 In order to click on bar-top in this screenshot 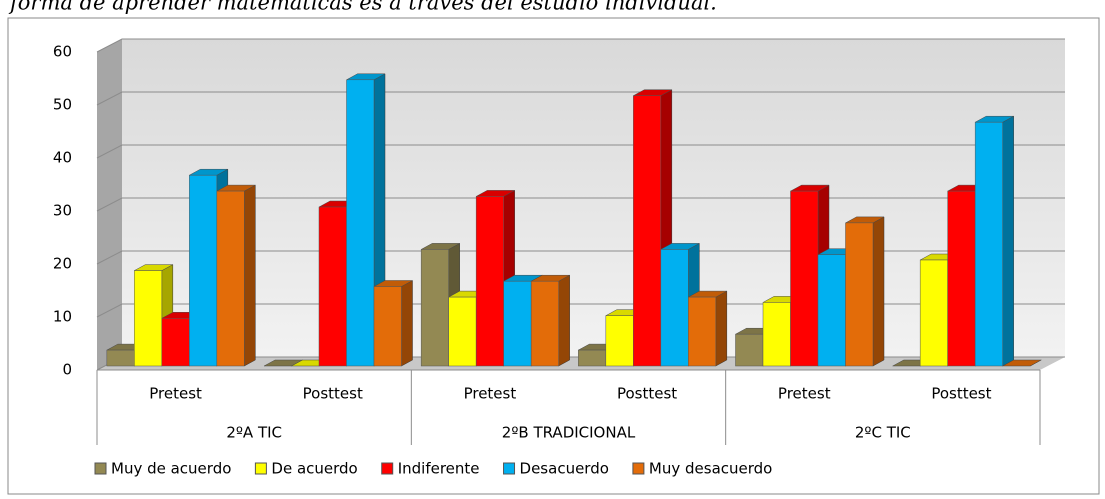, I will do `click(1022, 363)`.